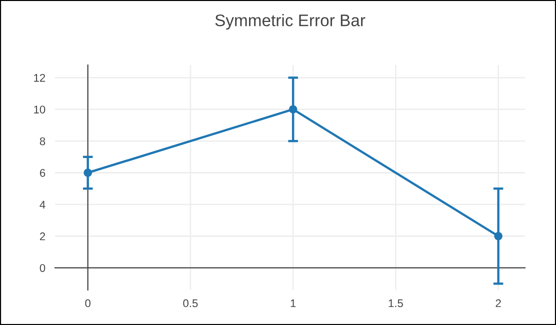 The width and height of the screenshot is (556, 325). What do you see at coordinates (43, 173) in the screenshot?
I see `y-tick-label: 6` at bounding box center [43, 173].